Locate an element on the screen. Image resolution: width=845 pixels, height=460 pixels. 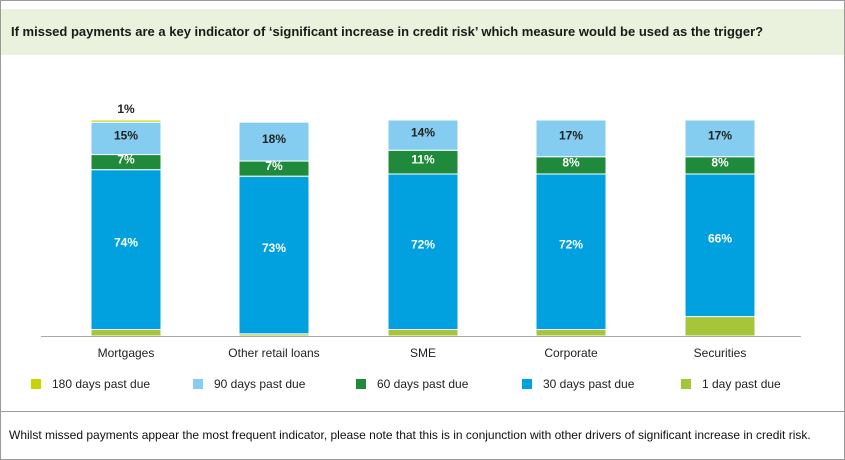
x-tick-label: Other retail loans is located at coordinates (273, 353).